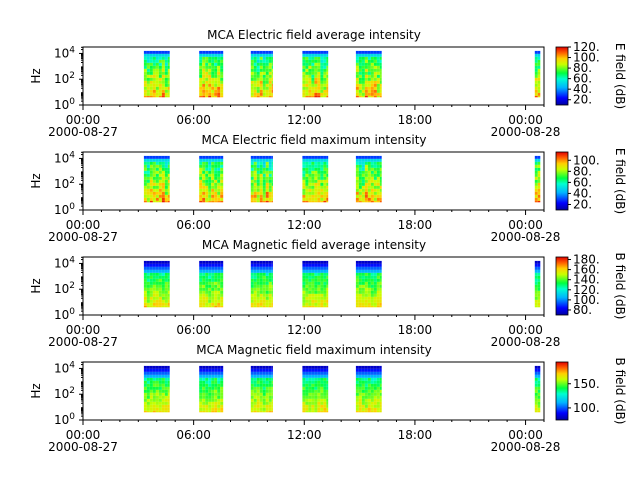 This screenshot has height=484, width=640. What do you see at coordinates (586, 280) in the screenshot?
I see `colorbar-tick-label: 140.` at bounding box center [586, 280].